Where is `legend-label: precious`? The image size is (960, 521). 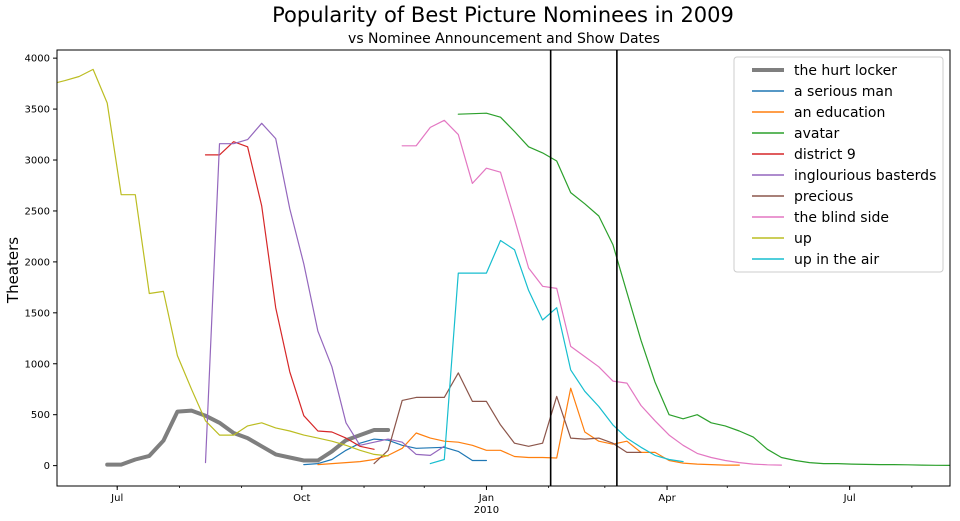
legend-label: precious is located at coordinates (823, 197).